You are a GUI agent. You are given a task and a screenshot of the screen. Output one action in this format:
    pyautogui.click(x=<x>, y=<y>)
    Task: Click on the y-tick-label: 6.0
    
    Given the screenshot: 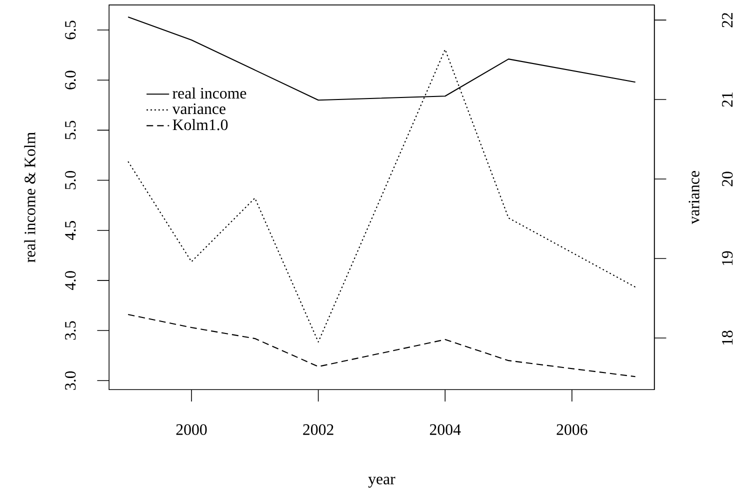 What is the action you would take?
    pyautogui.click(x=70, y=80)
    